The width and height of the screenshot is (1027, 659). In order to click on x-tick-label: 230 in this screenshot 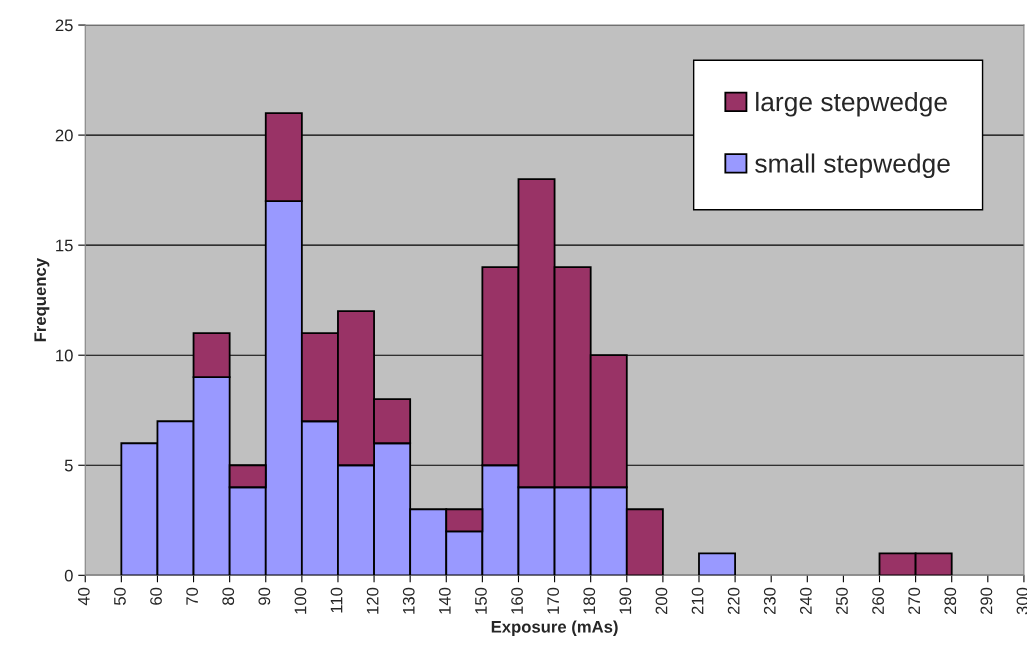, I will do `click(769, 601)`.